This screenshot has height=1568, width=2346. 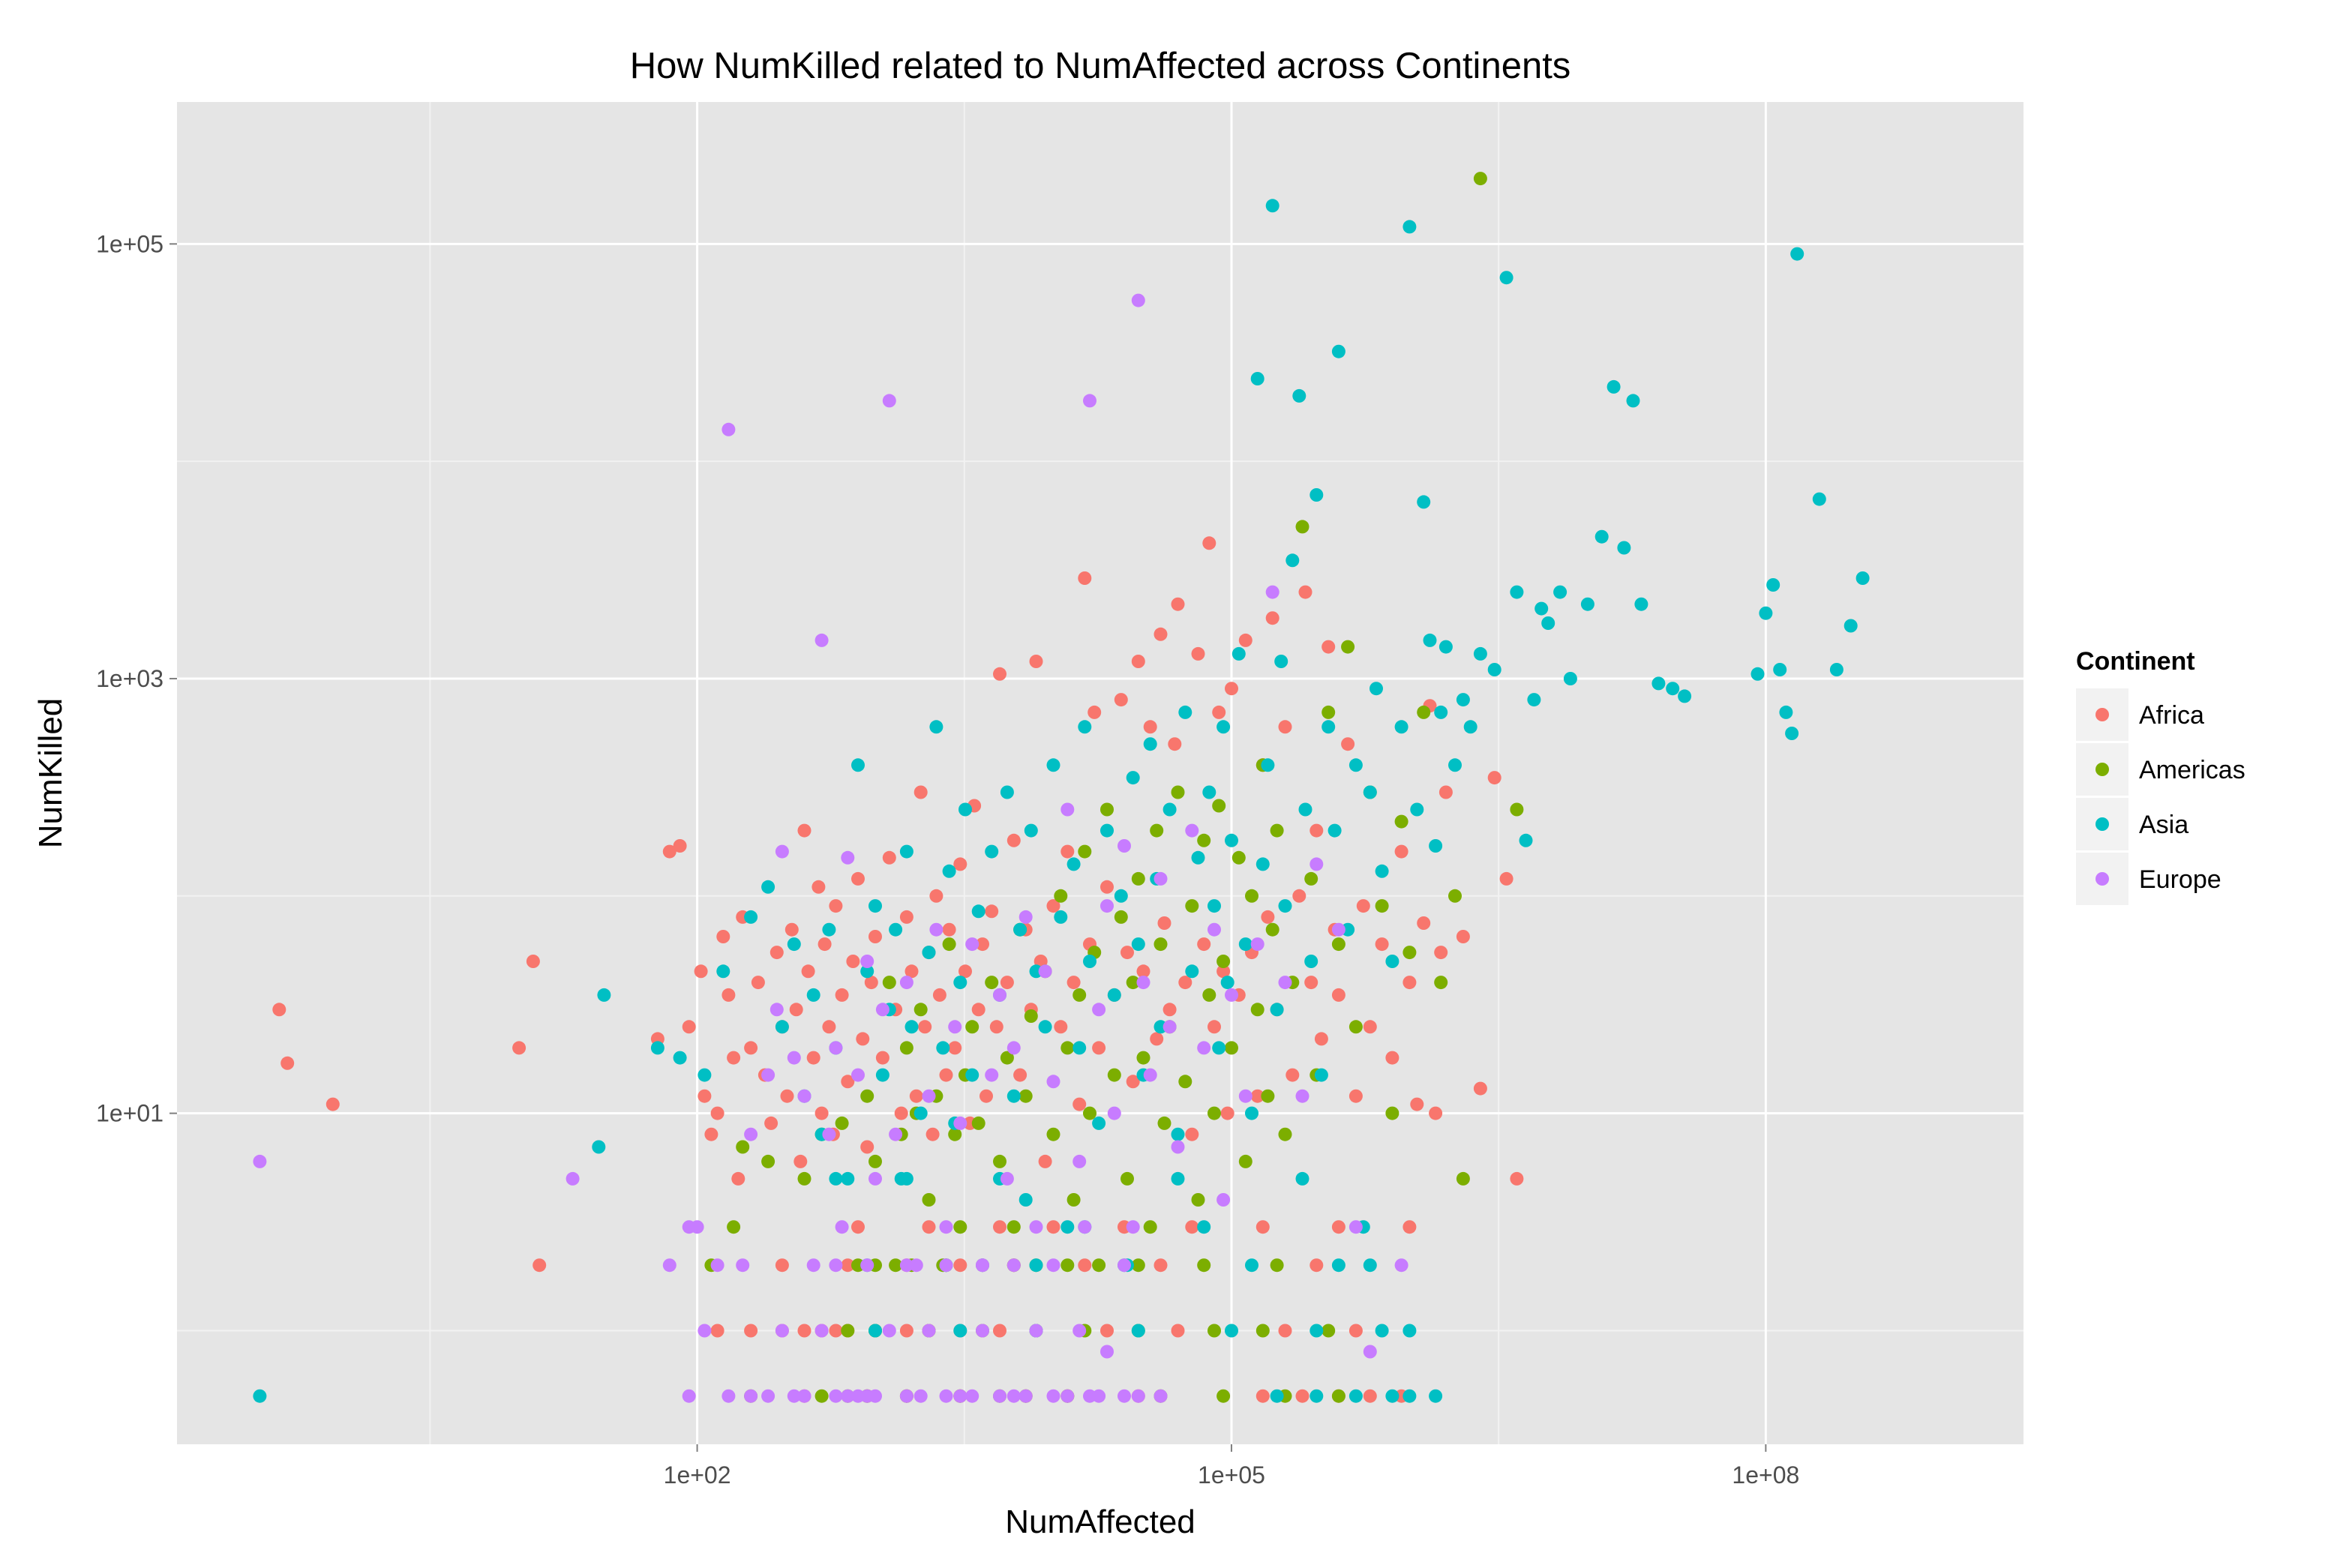 I want to click on legend-label: Africa, so click(x=2171, y=716).